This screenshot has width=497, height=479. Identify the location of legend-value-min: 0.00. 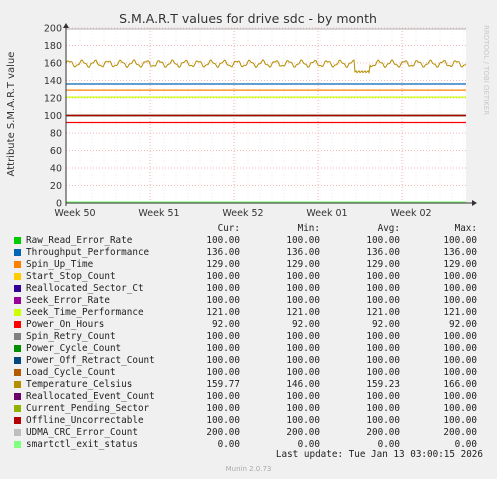
(308, 444).